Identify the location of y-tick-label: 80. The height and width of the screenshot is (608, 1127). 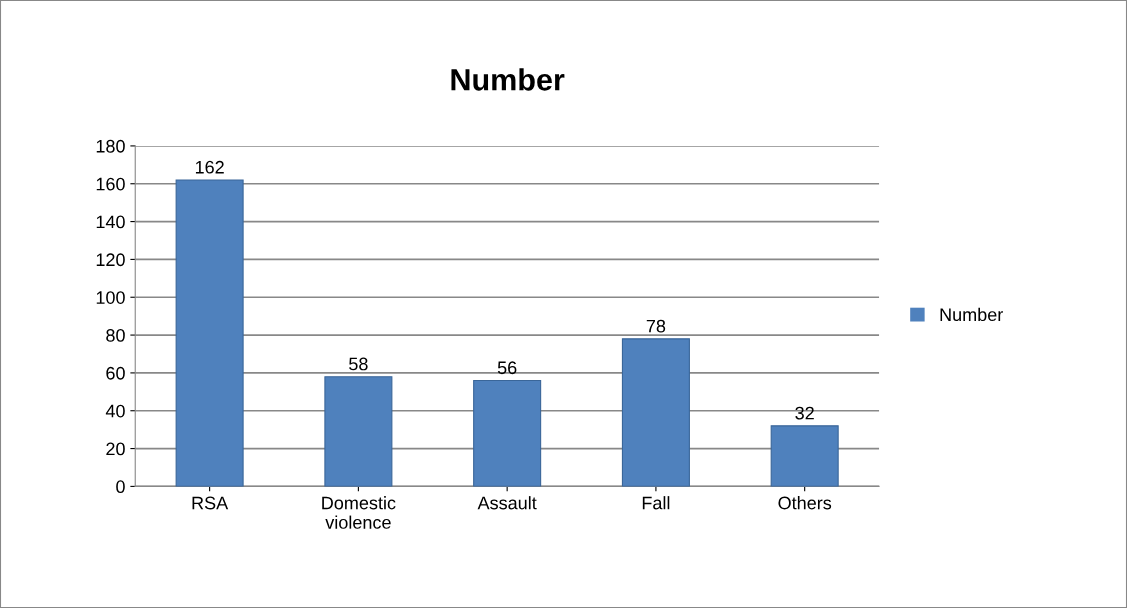
(115, 335).